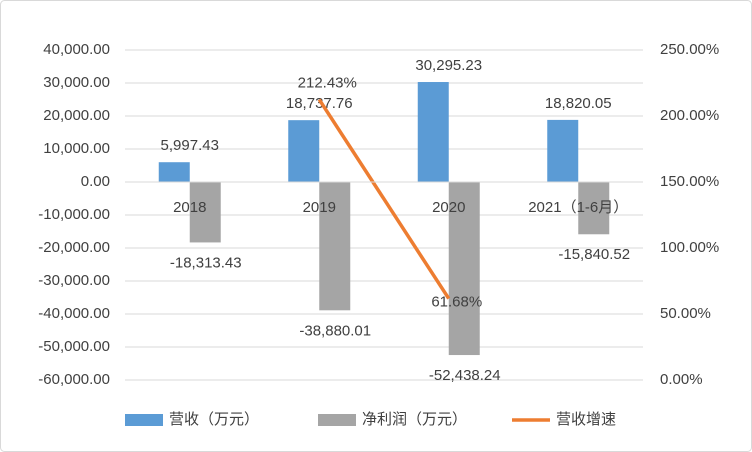  Describe the element at coordinates (327, 83) in the screenshot. I see `data-label: 212.43%` at that location.